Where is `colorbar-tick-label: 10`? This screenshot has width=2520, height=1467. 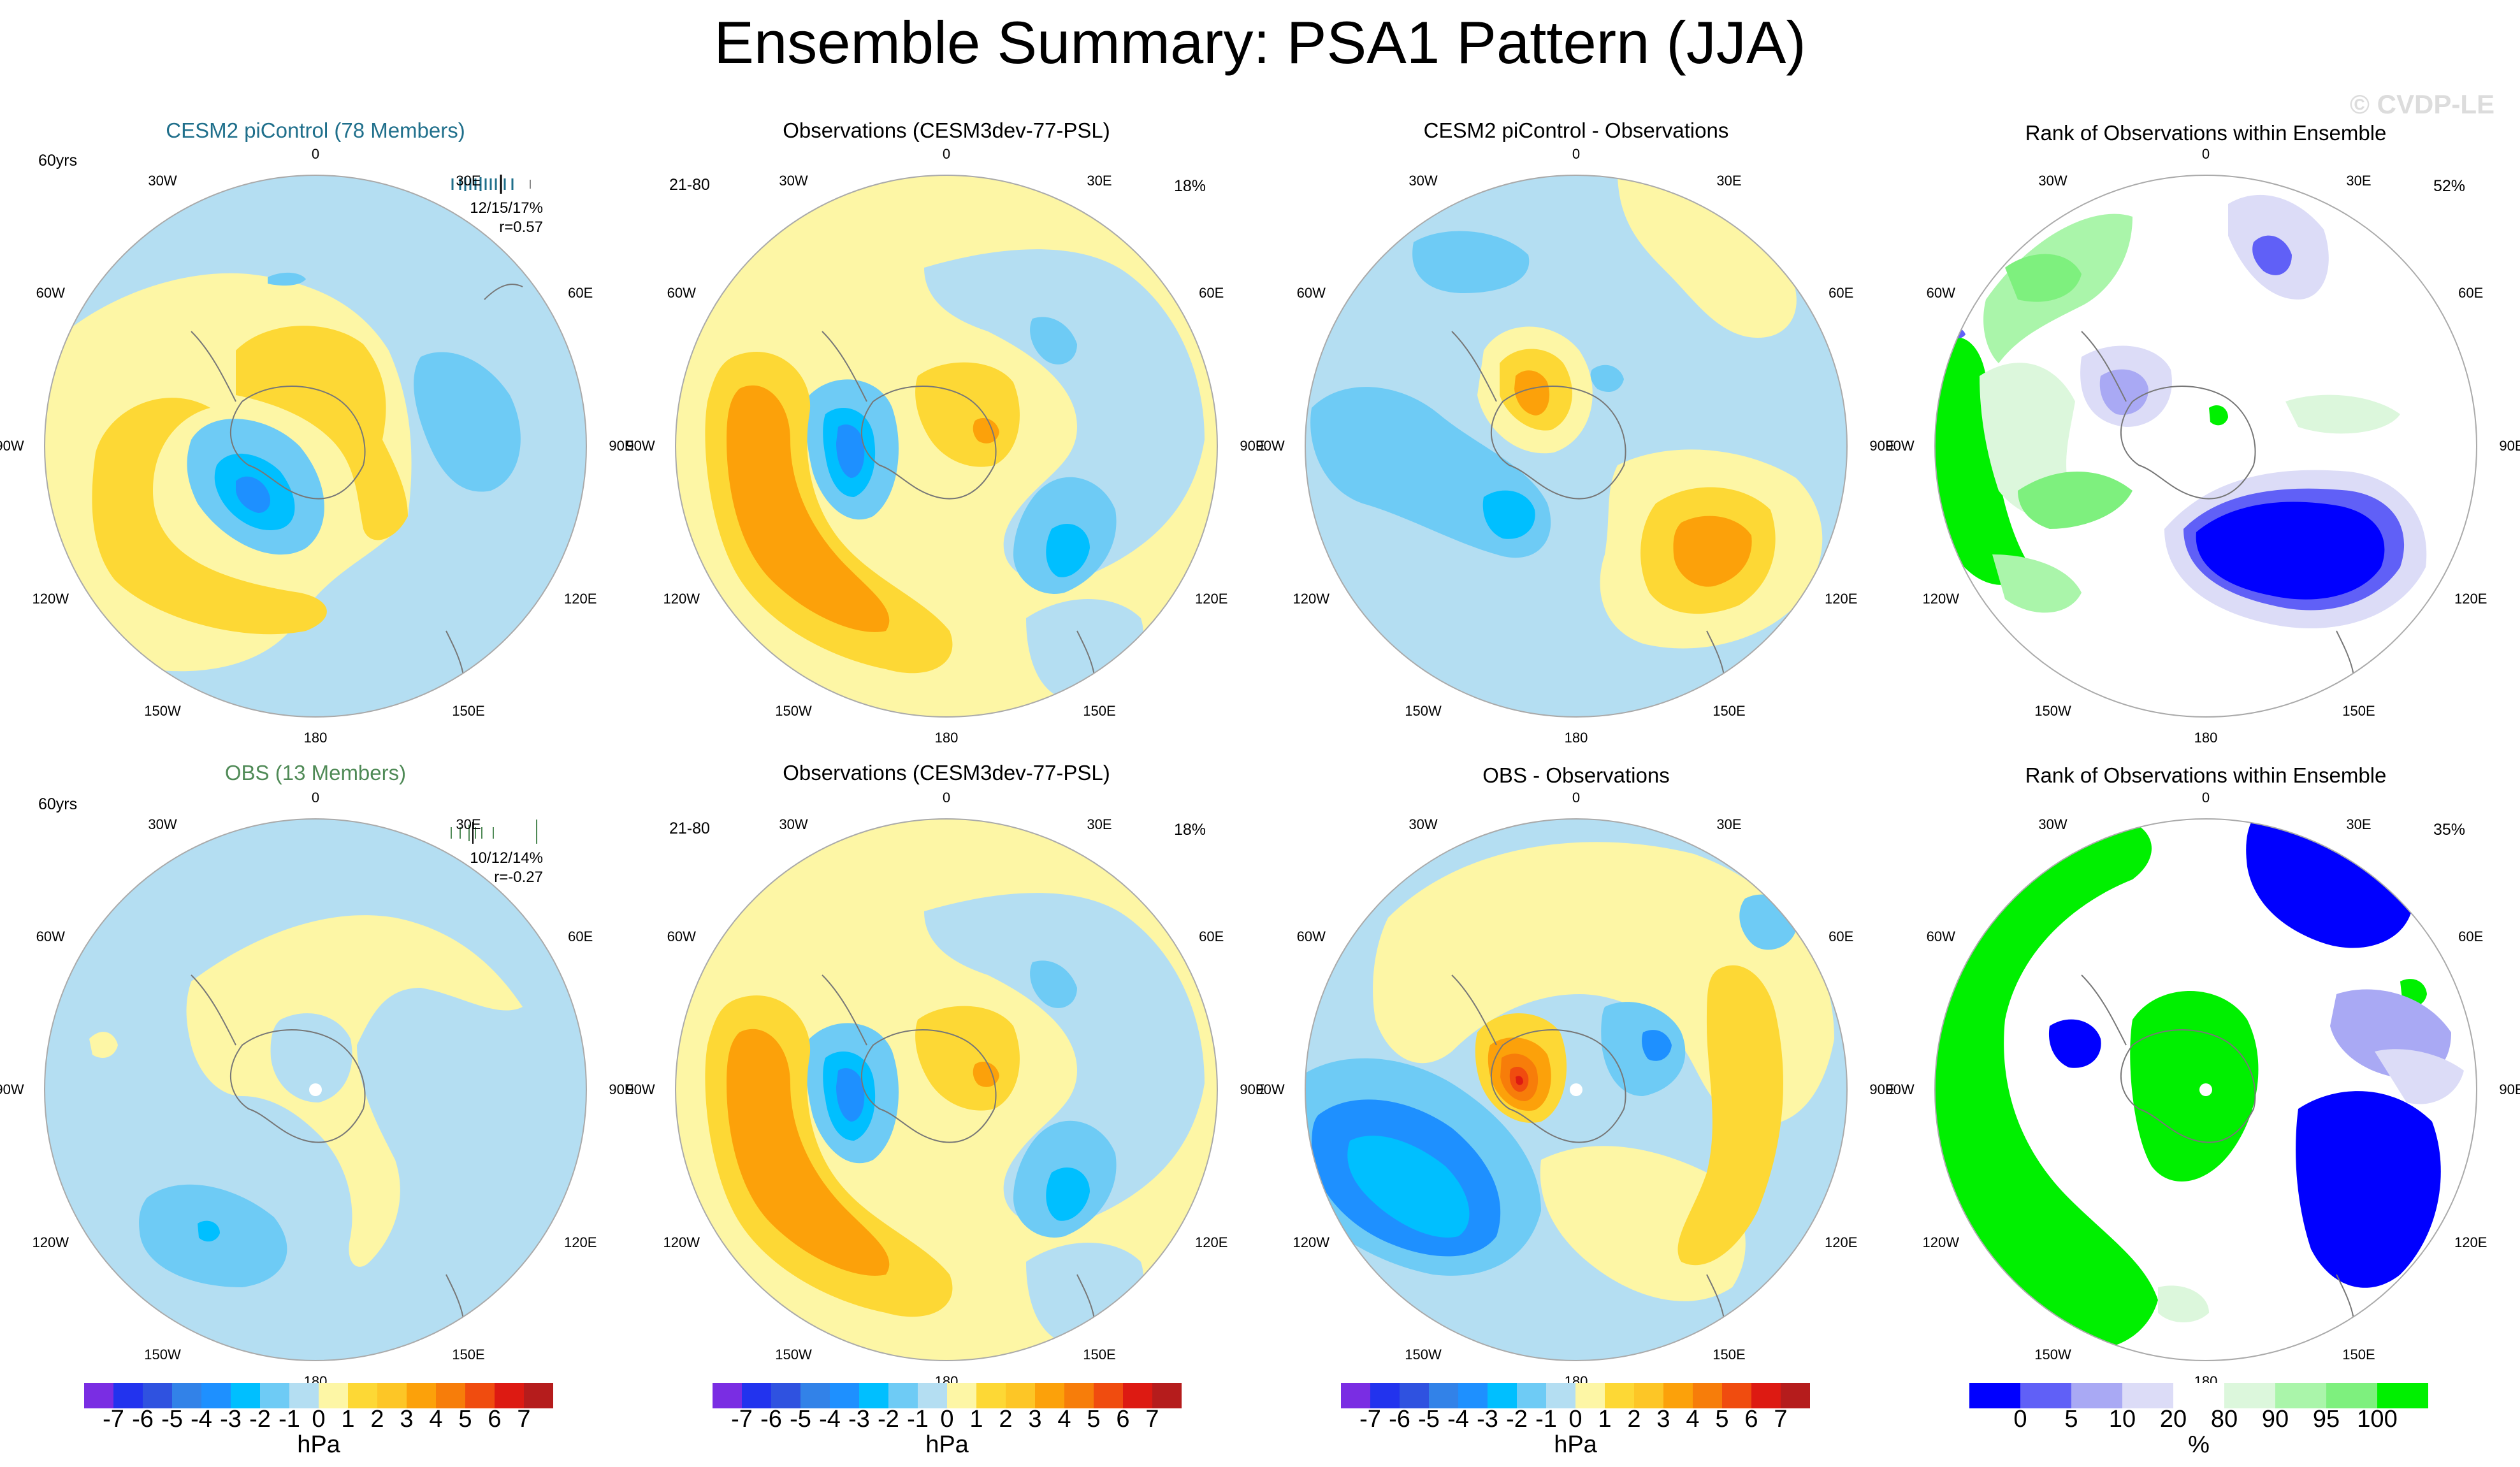
colorbar-tick-label: 10 is located at coordinates (2122, 1419).